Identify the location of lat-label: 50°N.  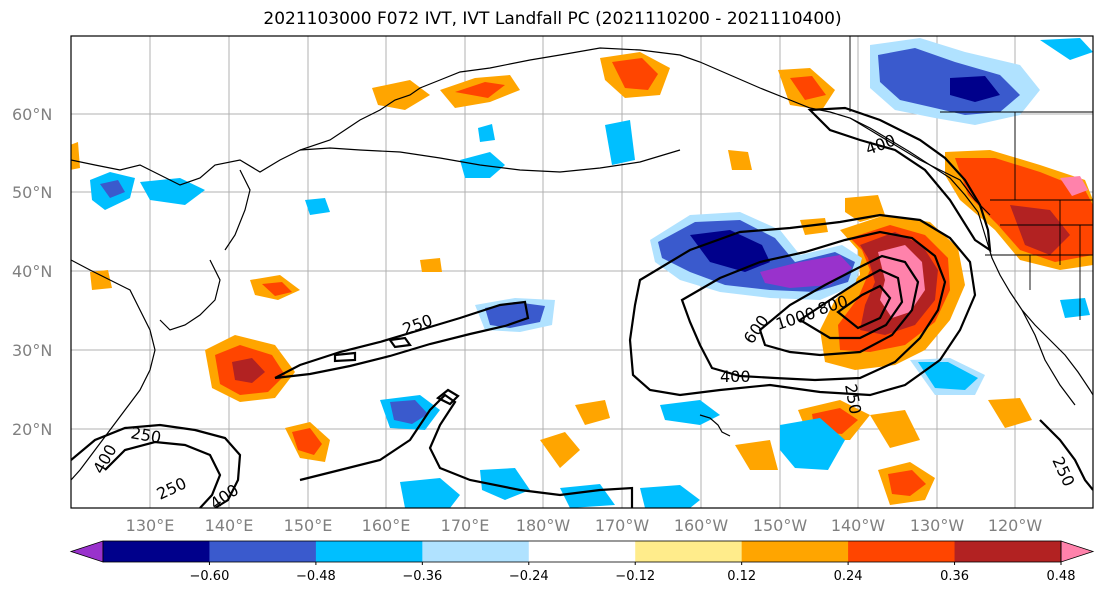
(32, 192).